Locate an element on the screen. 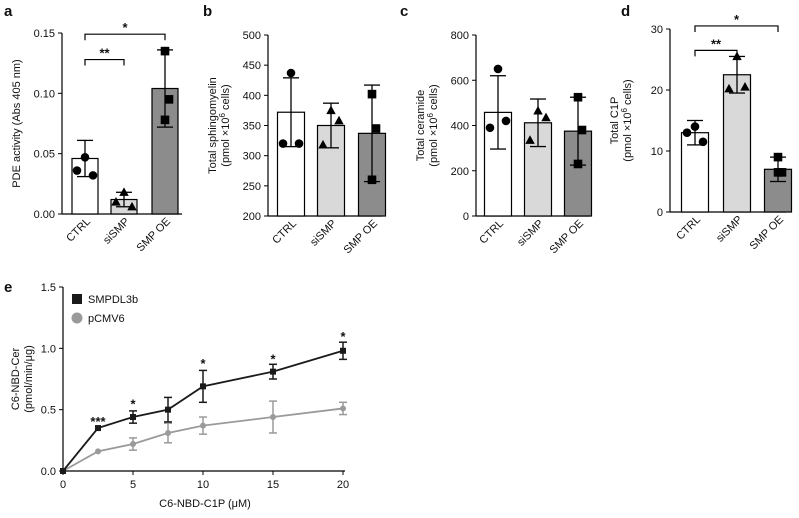  b-y-axis-label-units: (pmol ×106 cells) is located at coordinates (225, 125).